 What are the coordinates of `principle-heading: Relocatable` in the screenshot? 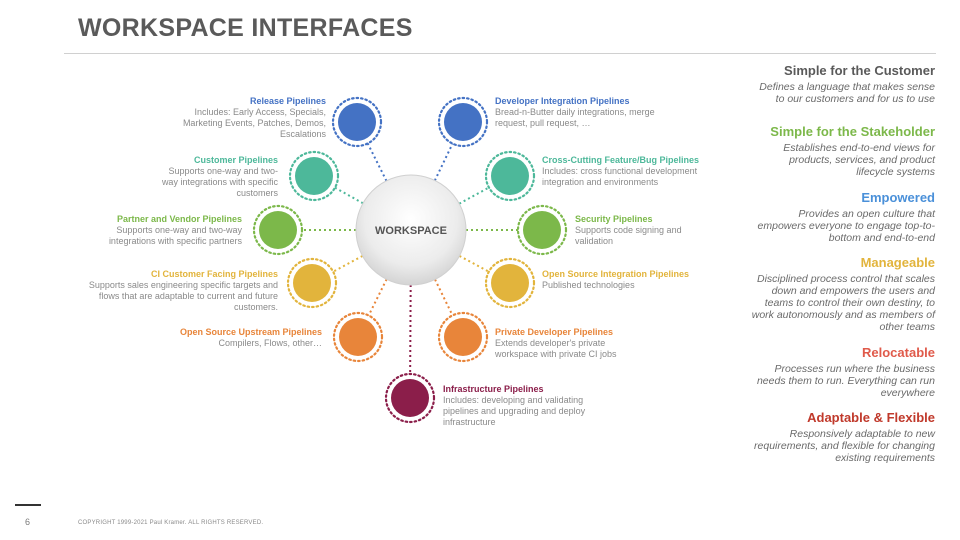 It's located at (898, 352).